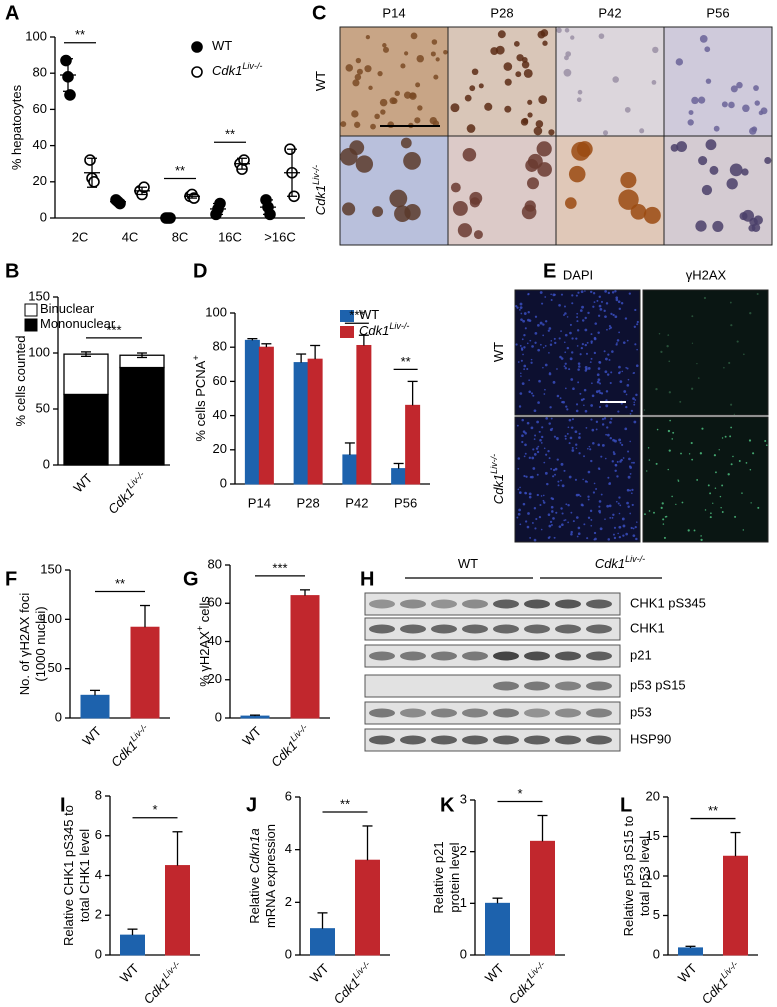 Image resolution: width=777 pixels, height=1007 pixels. Describe the element at coordinates (67, 308) in the screenshot. I see `legend-label: Binuclear` at that location.